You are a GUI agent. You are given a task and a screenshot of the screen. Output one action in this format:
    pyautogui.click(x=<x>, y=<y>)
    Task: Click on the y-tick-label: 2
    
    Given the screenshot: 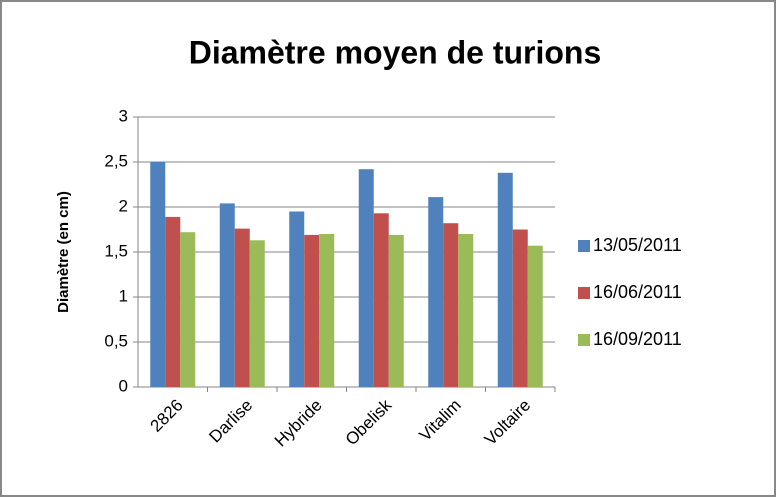 What is the action you would take?
    pyautogui.click(x=123, y=205)
    